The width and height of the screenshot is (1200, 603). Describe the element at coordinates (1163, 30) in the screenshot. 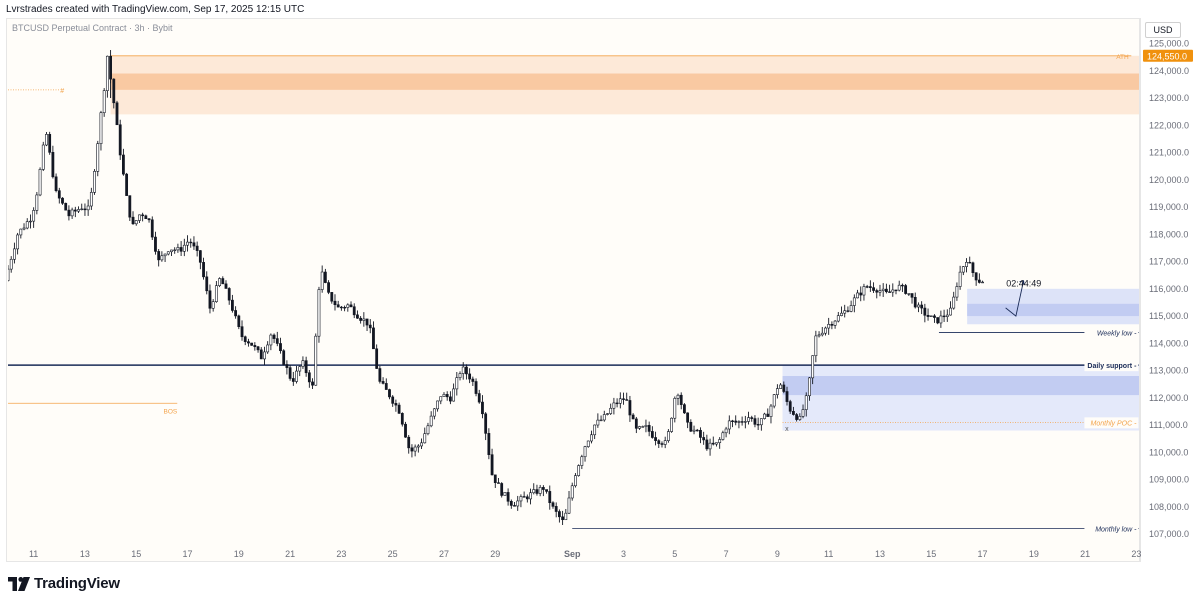

I see `currency-button: USD` at that location.